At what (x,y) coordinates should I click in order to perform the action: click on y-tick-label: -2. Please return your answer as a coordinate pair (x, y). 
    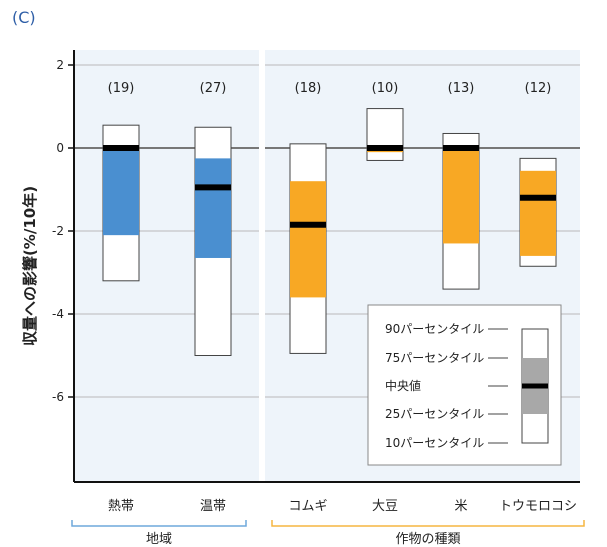
    Looking at the image, I should click on (58, 231).